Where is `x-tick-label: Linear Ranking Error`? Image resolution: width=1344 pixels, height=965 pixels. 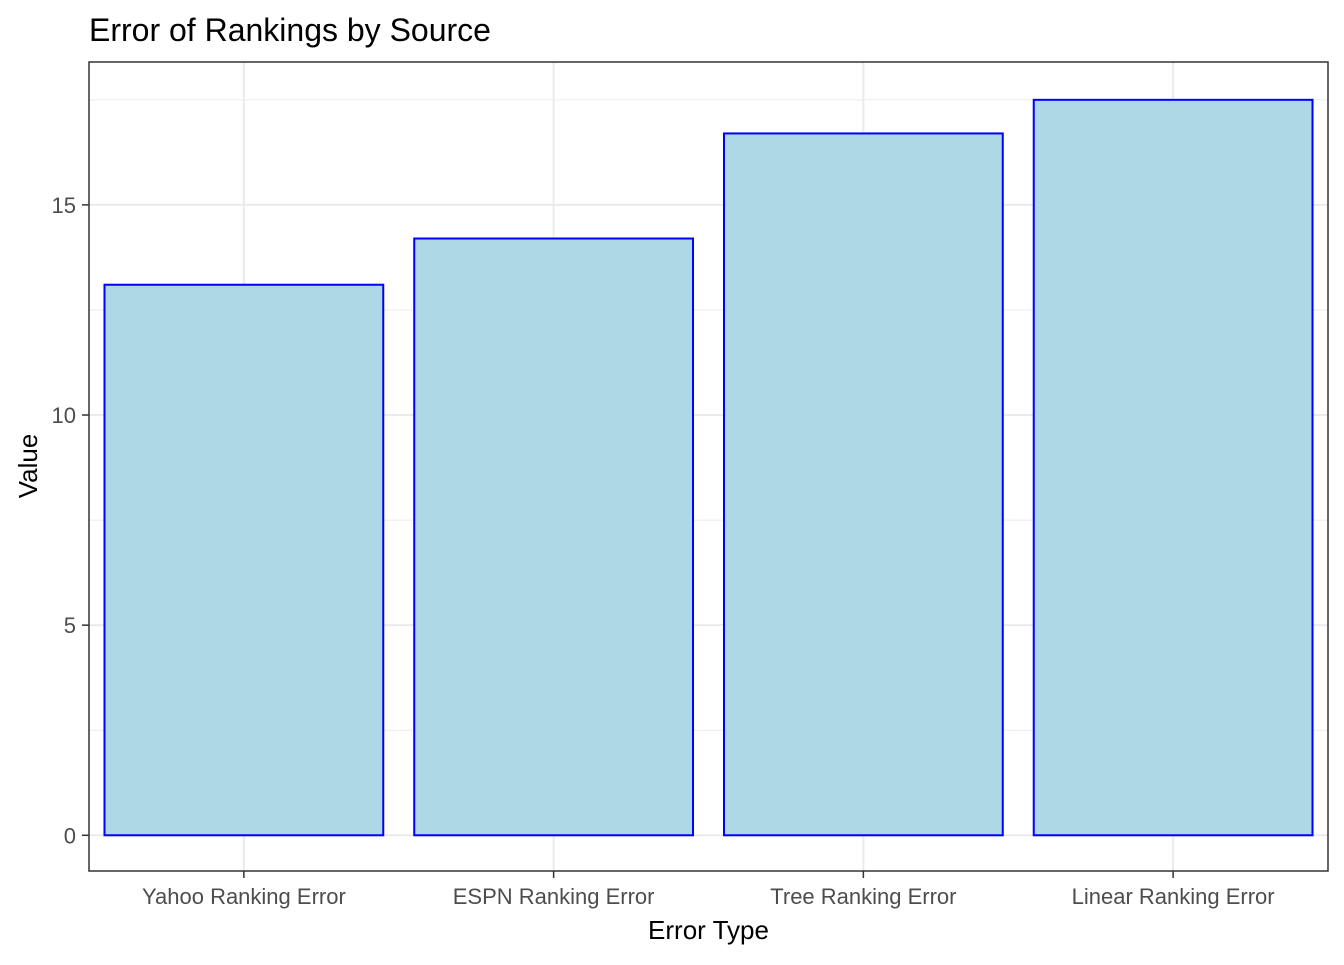
x-tick-label: Linear Ranking Error is located at coordinates (1173, 896).